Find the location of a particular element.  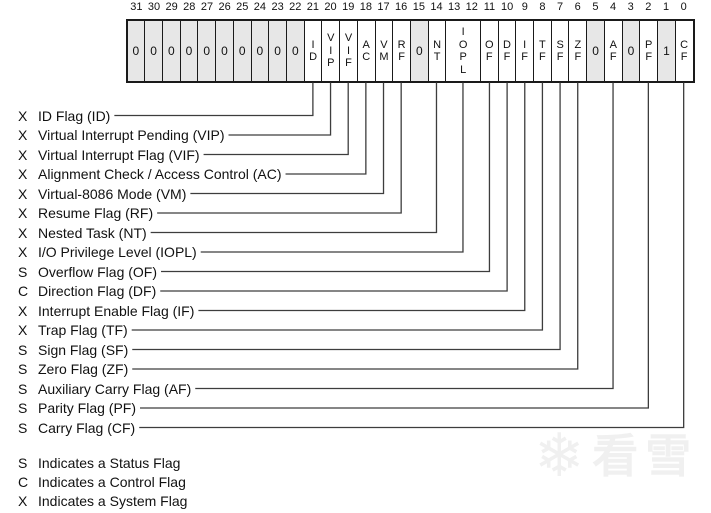

register-cell-bit-19: V I F is located at coordinates (348, 51).